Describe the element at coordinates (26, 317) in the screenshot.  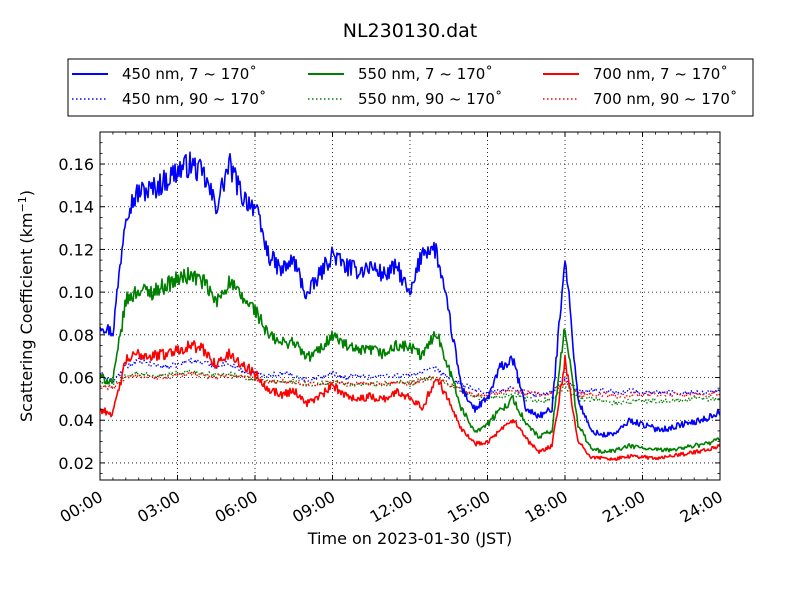
I see `y-axis-label-main: Scattering Coefficient (km` at that location.